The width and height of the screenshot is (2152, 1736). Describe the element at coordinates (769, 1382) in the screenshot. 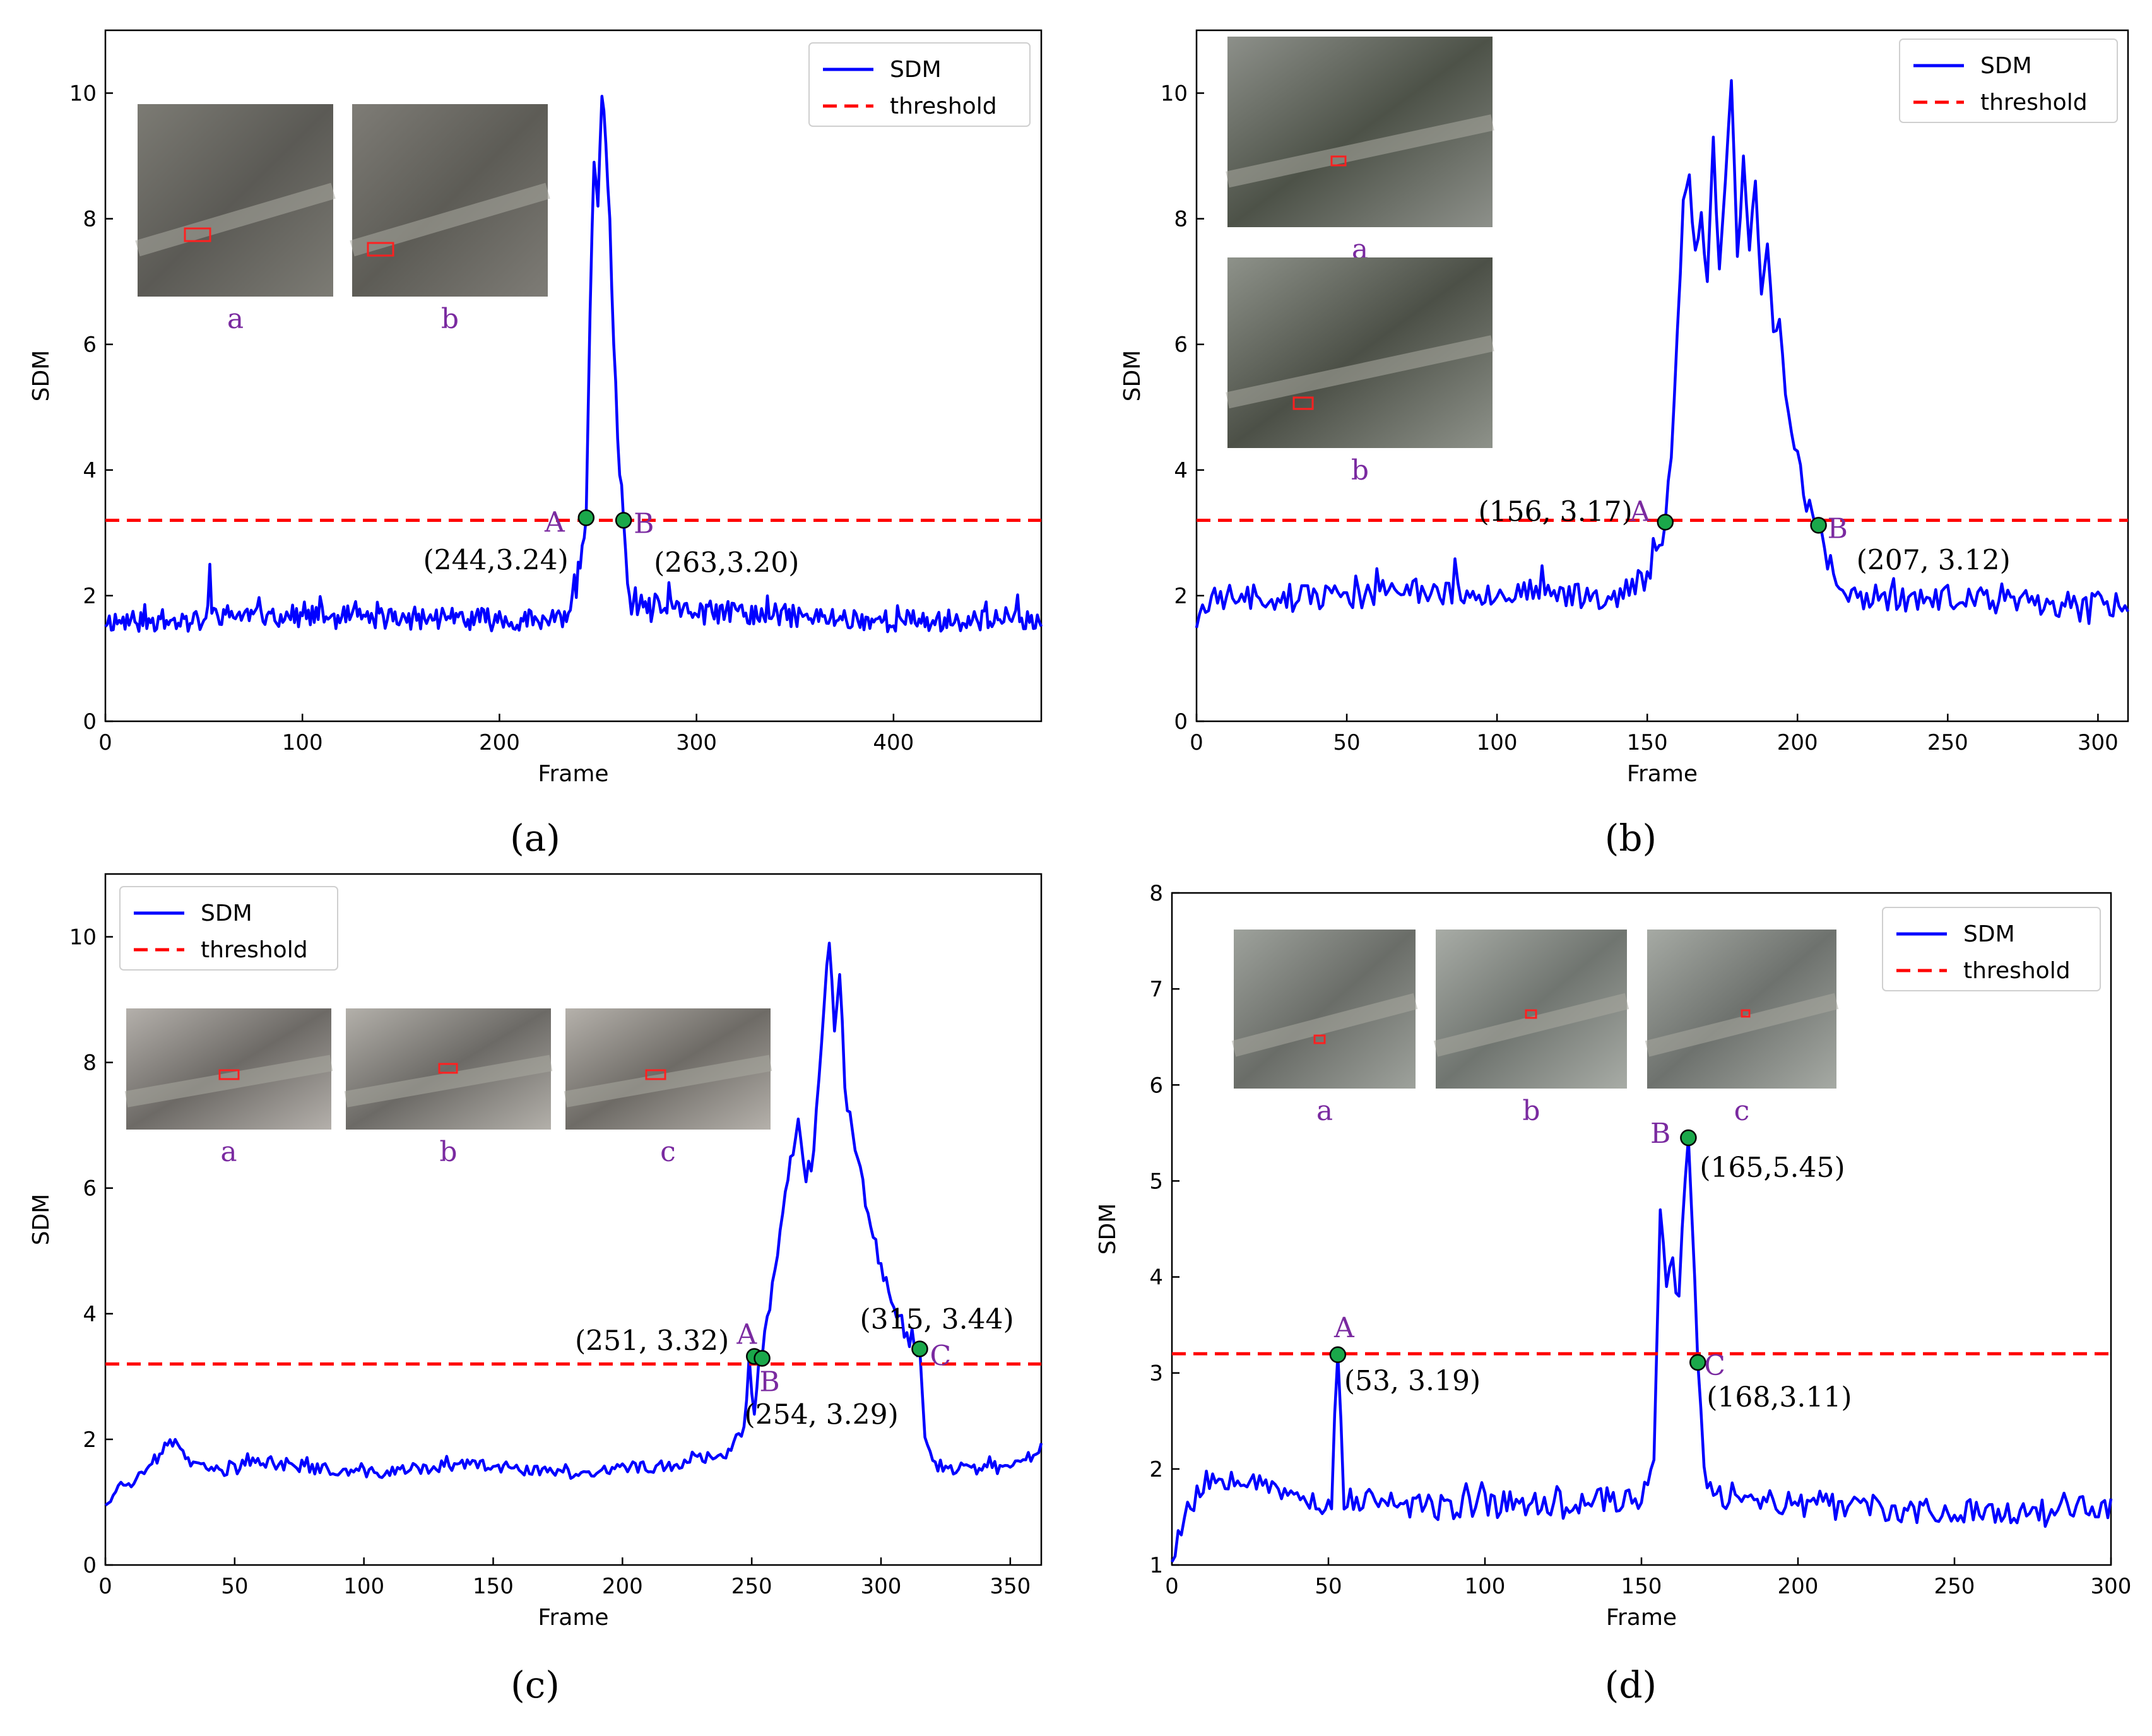

I see `point-letter: B` at that location.